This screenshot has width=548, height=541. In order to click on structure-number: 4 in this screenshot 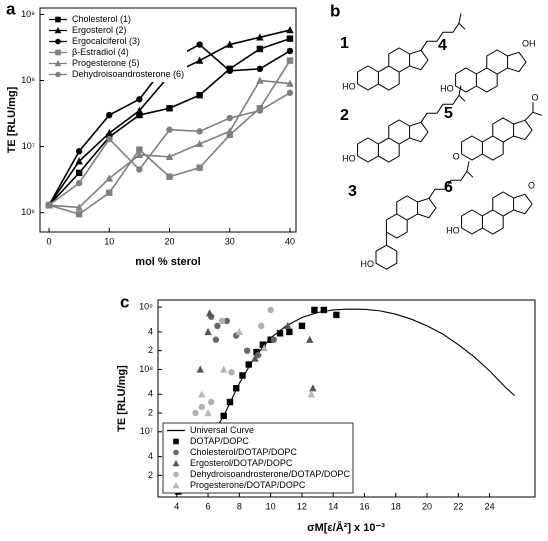, I will do `click(442, 45)`.